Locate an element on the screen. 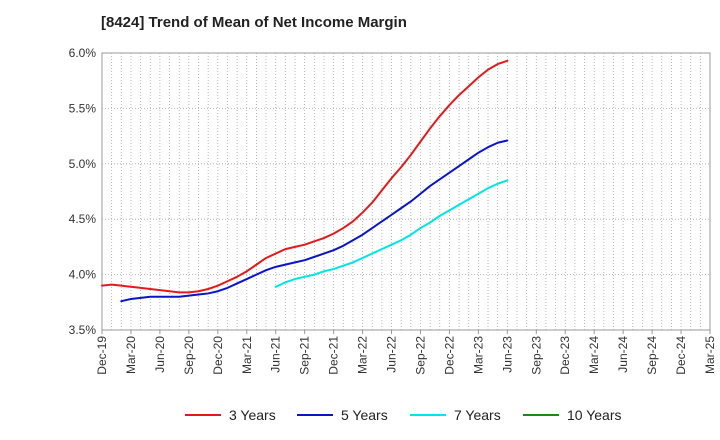 Image resolution: width=720 pixels, height=440 pixels. y-tick-label: 5.0% is located at coordinates (83, 164).